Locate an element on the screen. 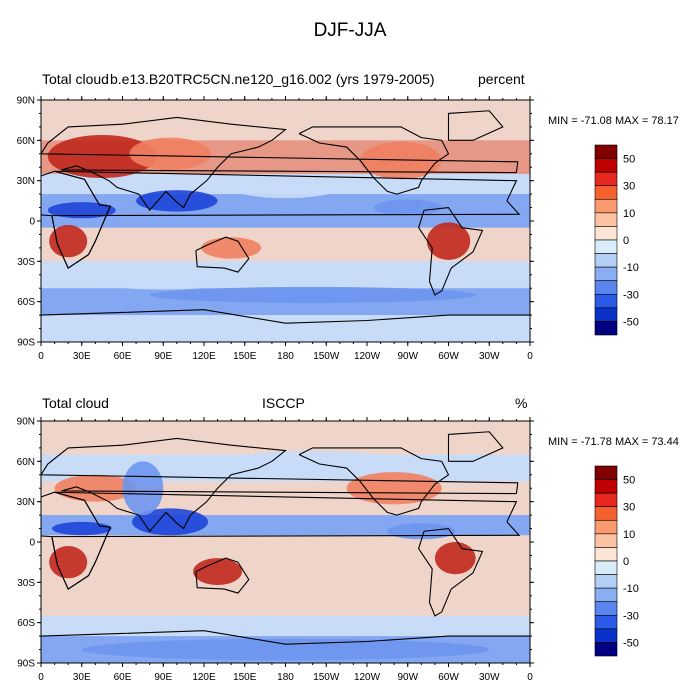 This screenshot has width=700, height=700. panel1-colorbar: 50 30 10 0 -10 -30 -50 is located at coordinates (616, 240).